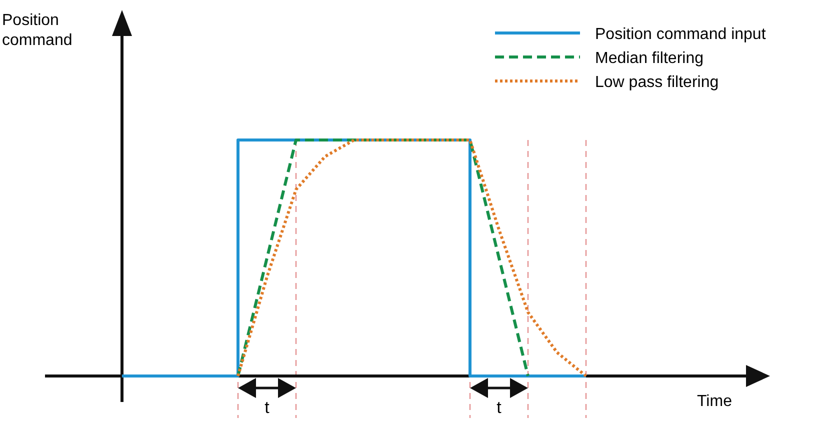 The image size is (837, 423). I want to click on text: Time, so click(714, 401).